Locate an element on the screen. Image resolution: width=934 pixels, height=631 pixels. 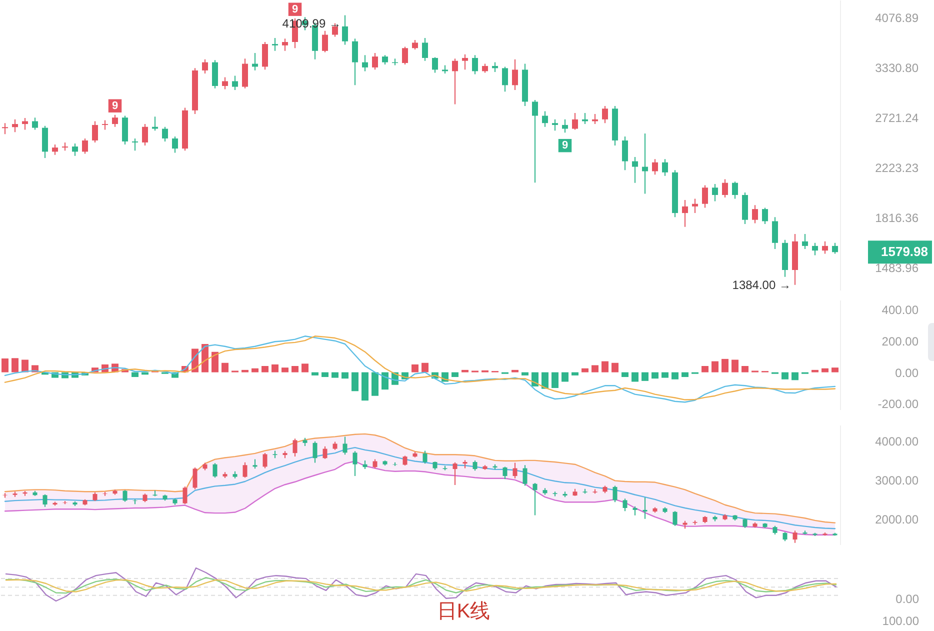
annotation: 9 is located at coordinates (565, 146).